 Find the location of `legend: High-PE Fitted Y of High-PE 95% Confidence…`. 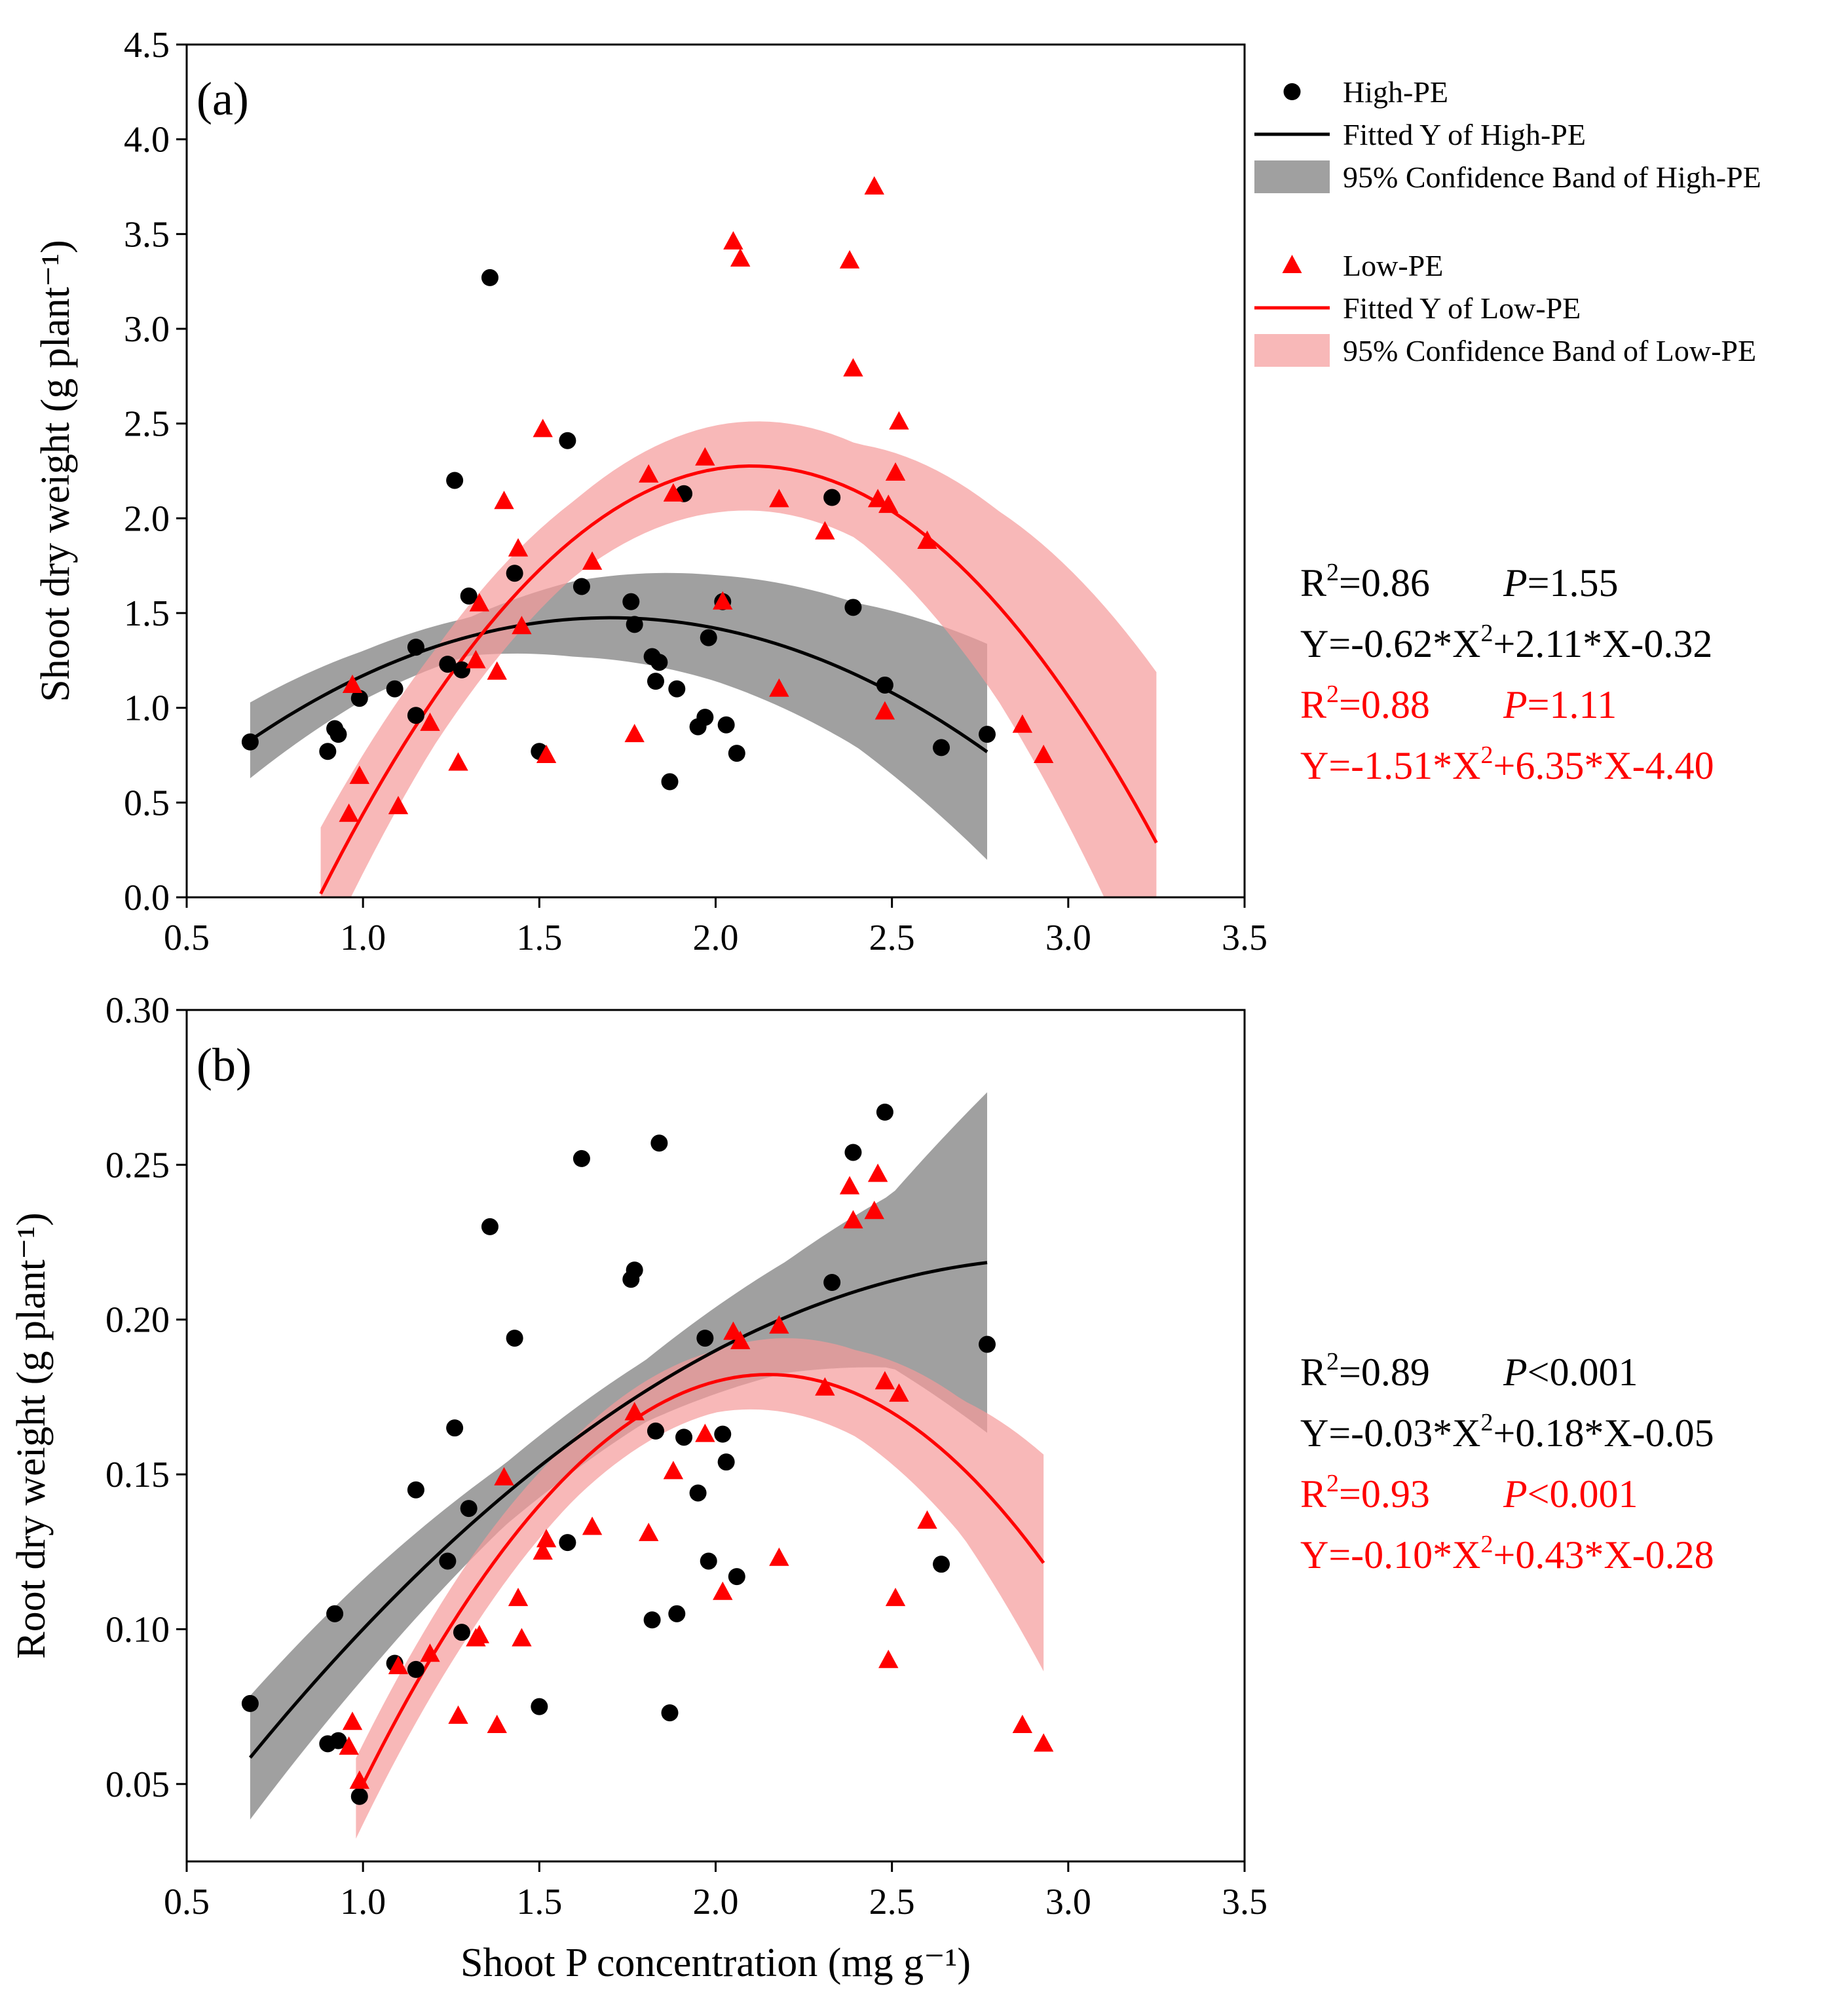

legend: High-PE Fitted Y of High-PE 95% Confidence… is located at coordinates (1507, 221).